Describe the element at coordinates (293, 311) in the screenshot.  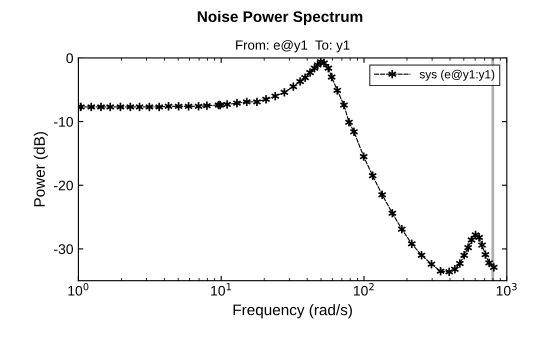
I see `x-axis-title: Frequency (rad/s)` at that location.